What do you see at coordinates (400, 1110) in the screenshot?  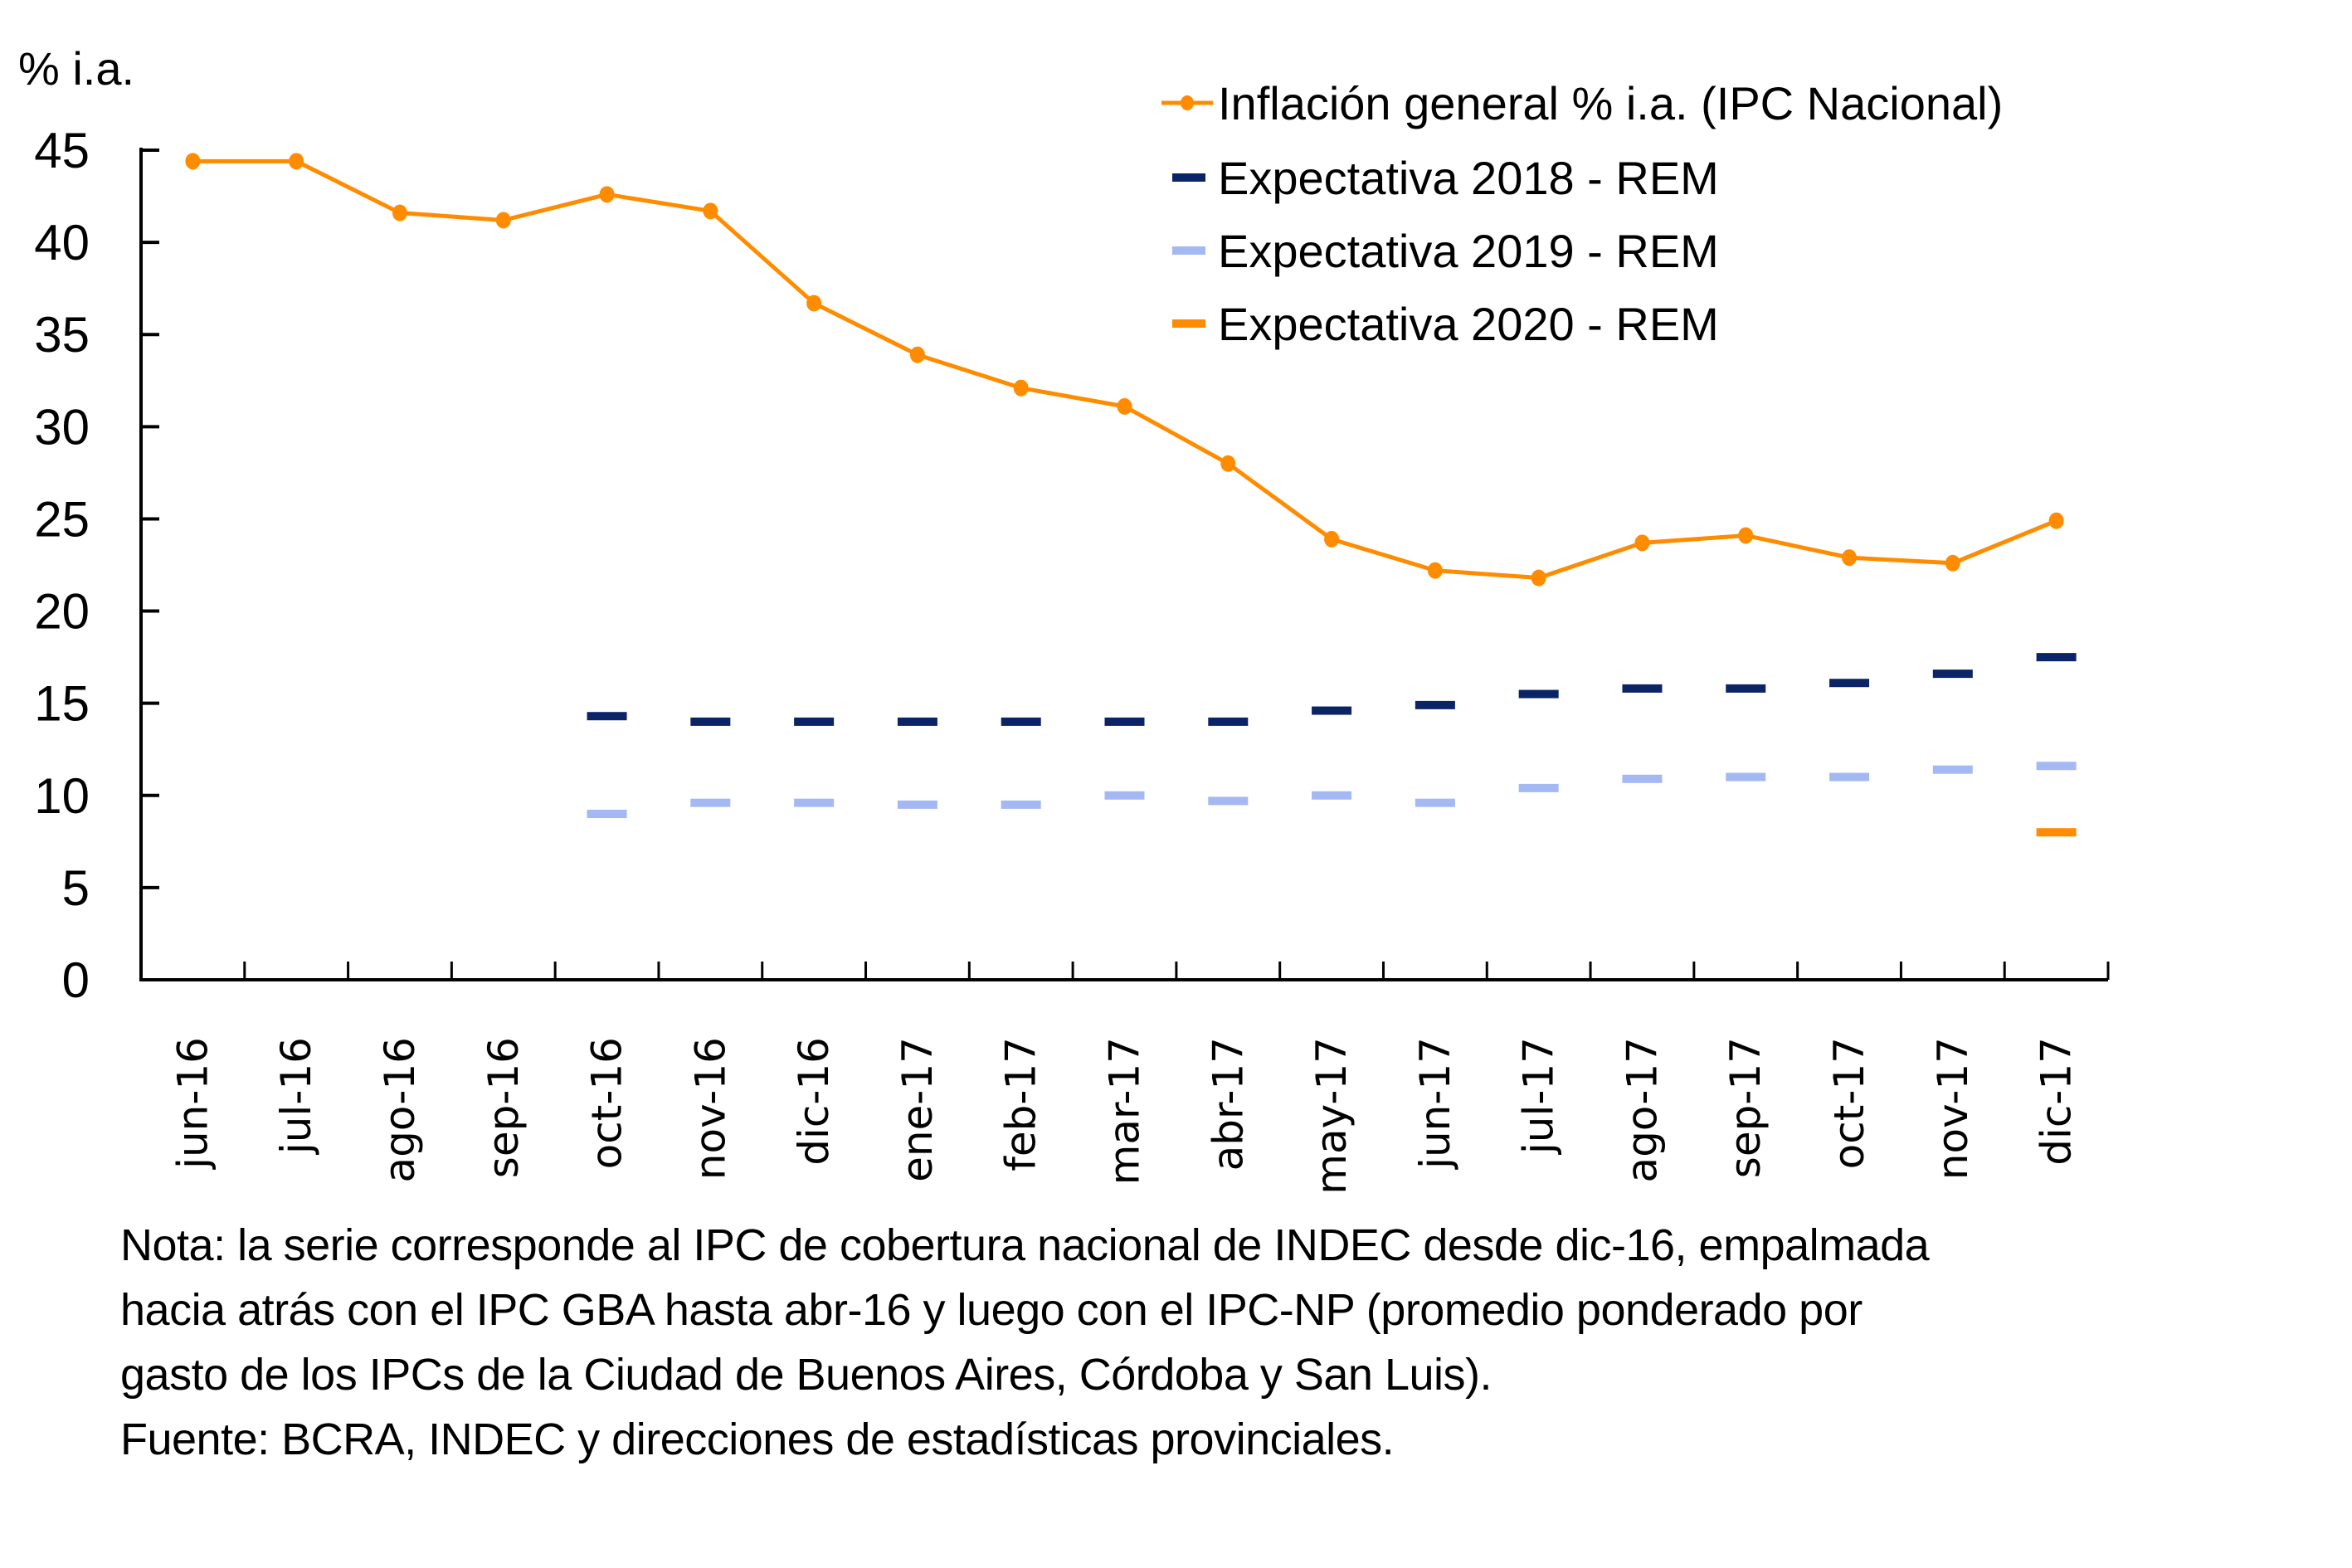 I see `x-tick-label: ago-16` at bounding box center [400, 1110].